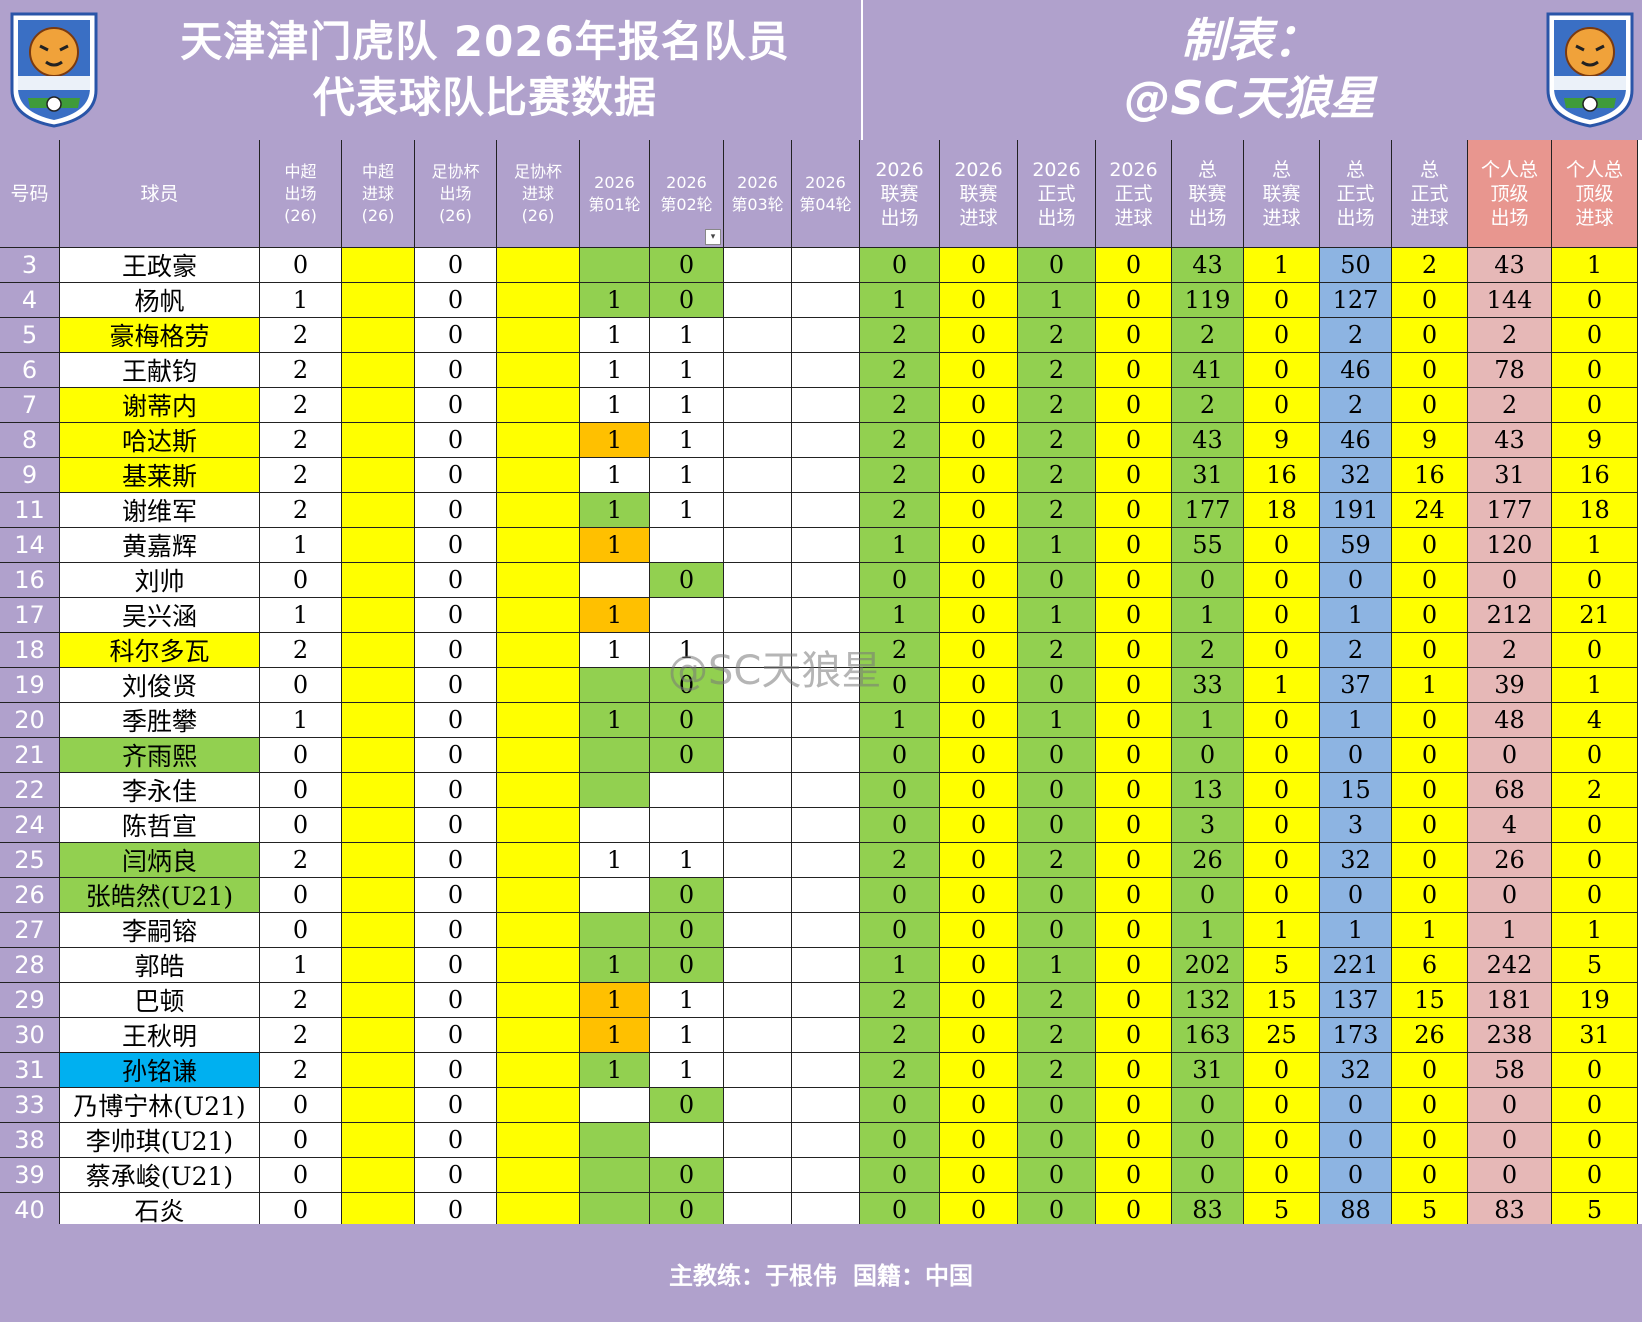  I want to click on stat-cell: 15, so click(1430, 1000).